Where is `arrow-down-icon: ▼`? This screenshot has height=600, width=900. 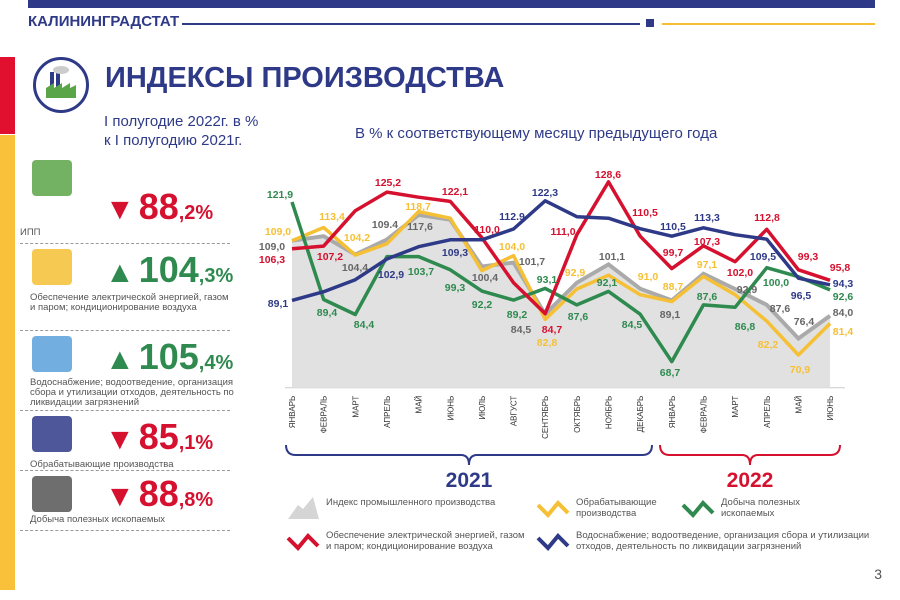
arrow-down-icon: ▼ is located at coordinates (120, 496).